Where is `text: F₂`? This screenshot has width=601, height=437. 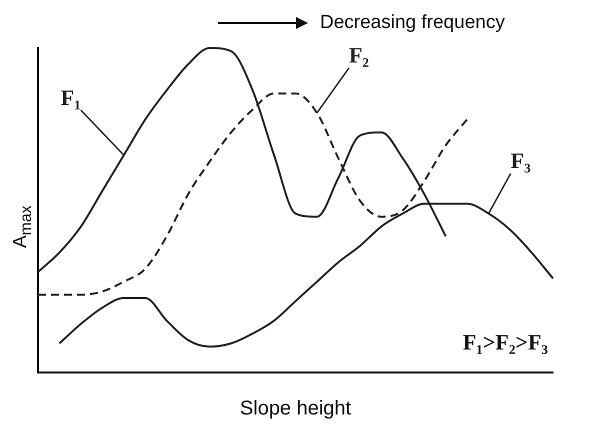
text: F₂ is located at coordinates (359, 55).